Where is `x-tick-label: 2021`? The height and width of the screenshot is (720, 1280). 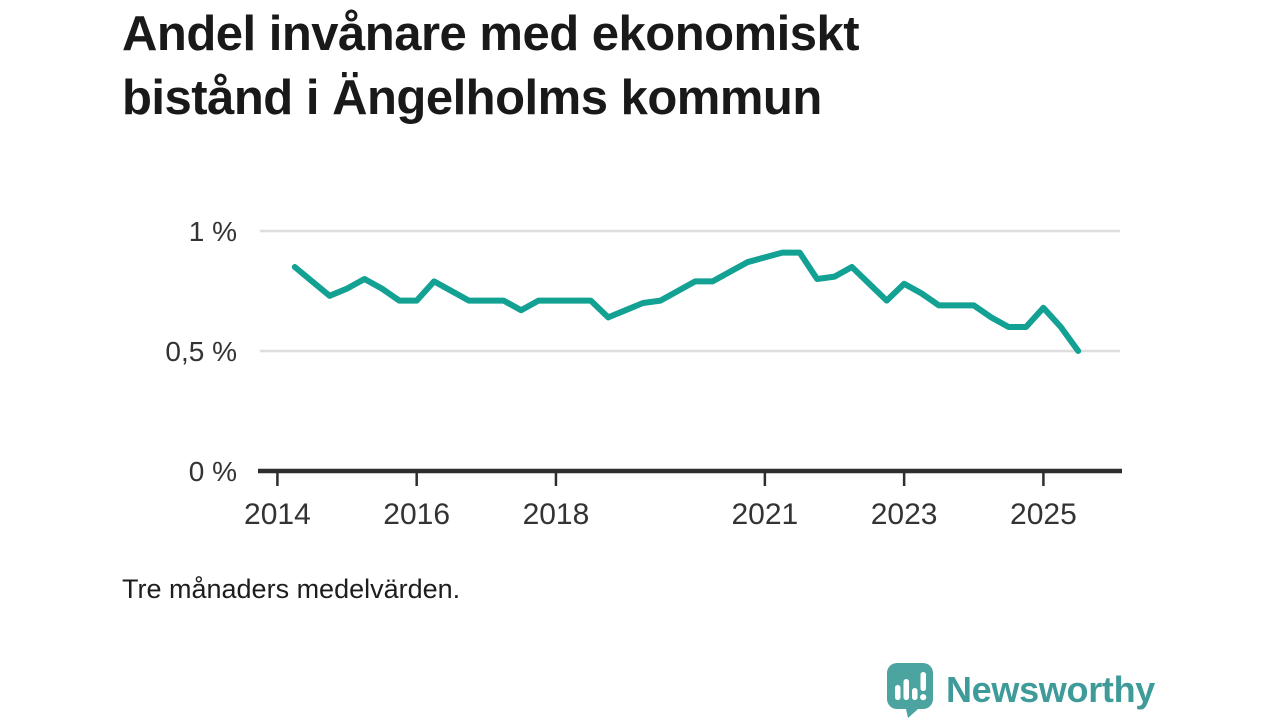 x-tick-label: 2021 is located at coordinates (764, 514).